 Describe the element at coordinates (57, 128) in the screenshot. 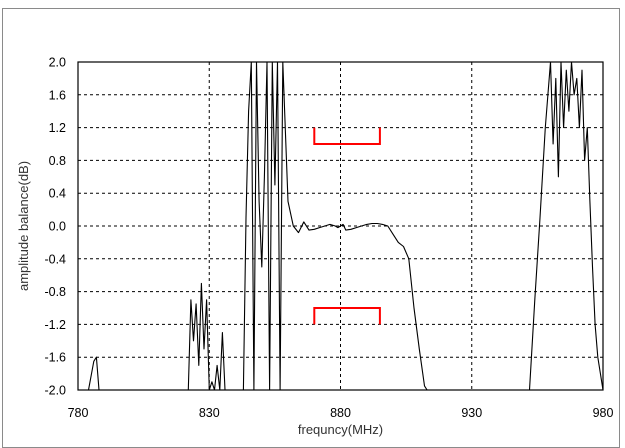

I see `y-tick-label: 1.2` at that location.